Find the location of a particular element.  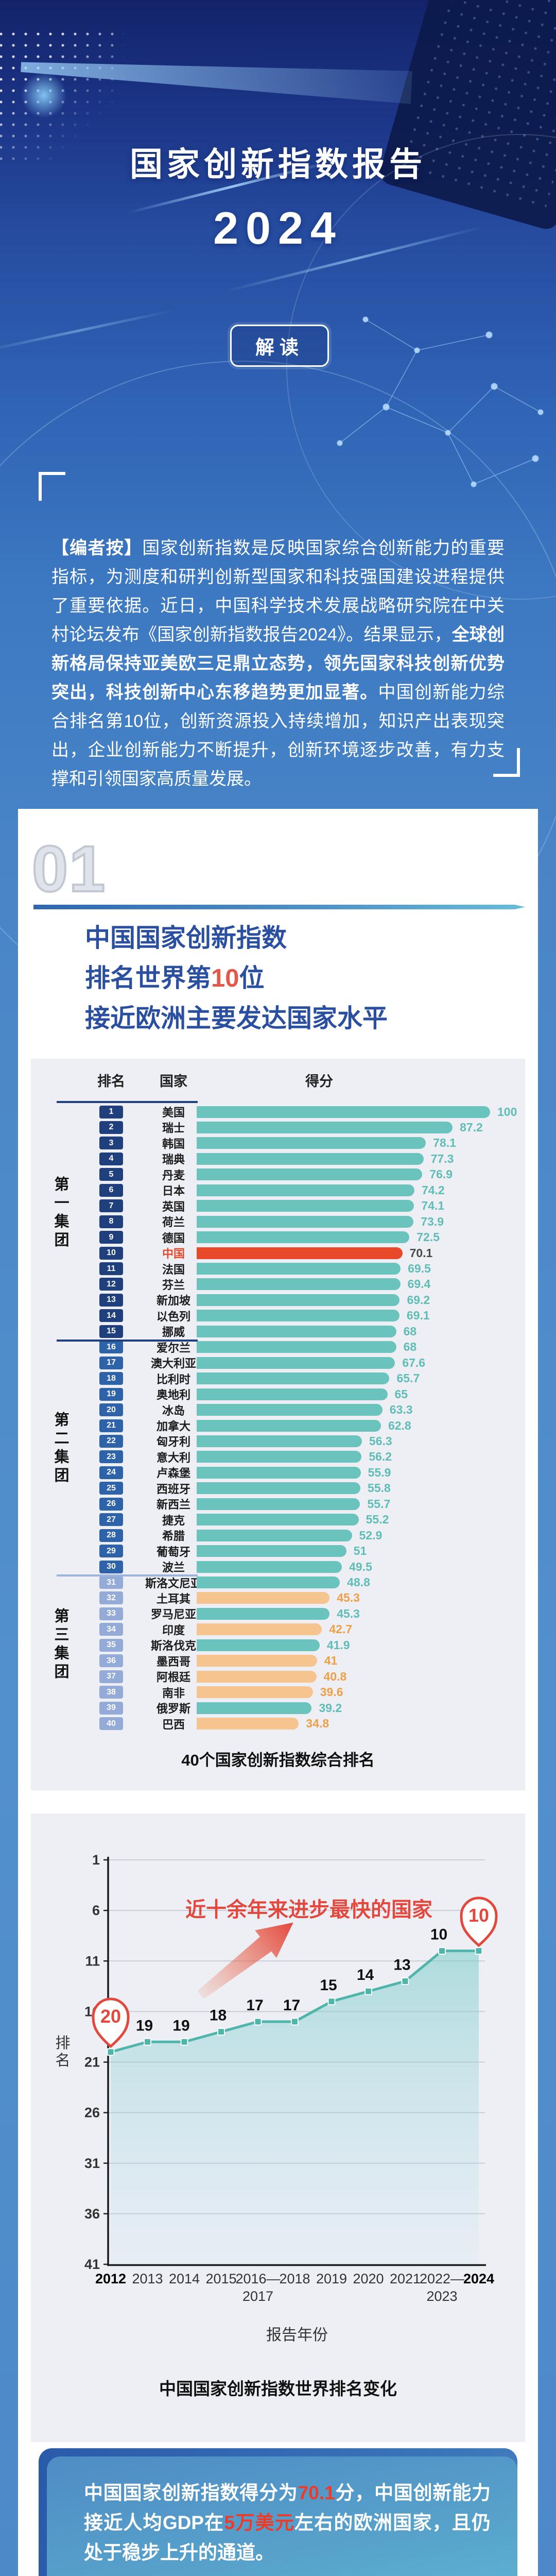

rank-badge: 2 is located at coordinates (111, 1127).